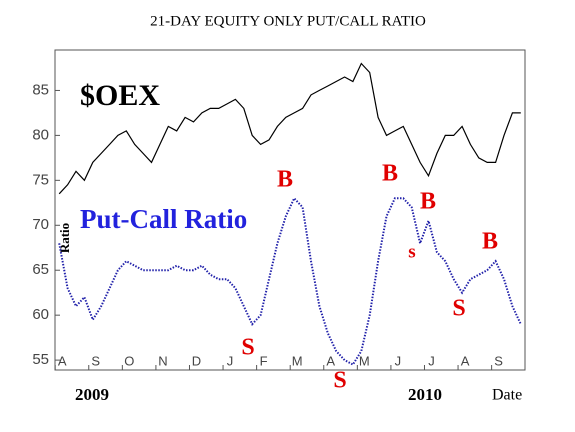 This screenshot has width=575, height=432. I want to click on x-tick-label: N, so click(162, 360).